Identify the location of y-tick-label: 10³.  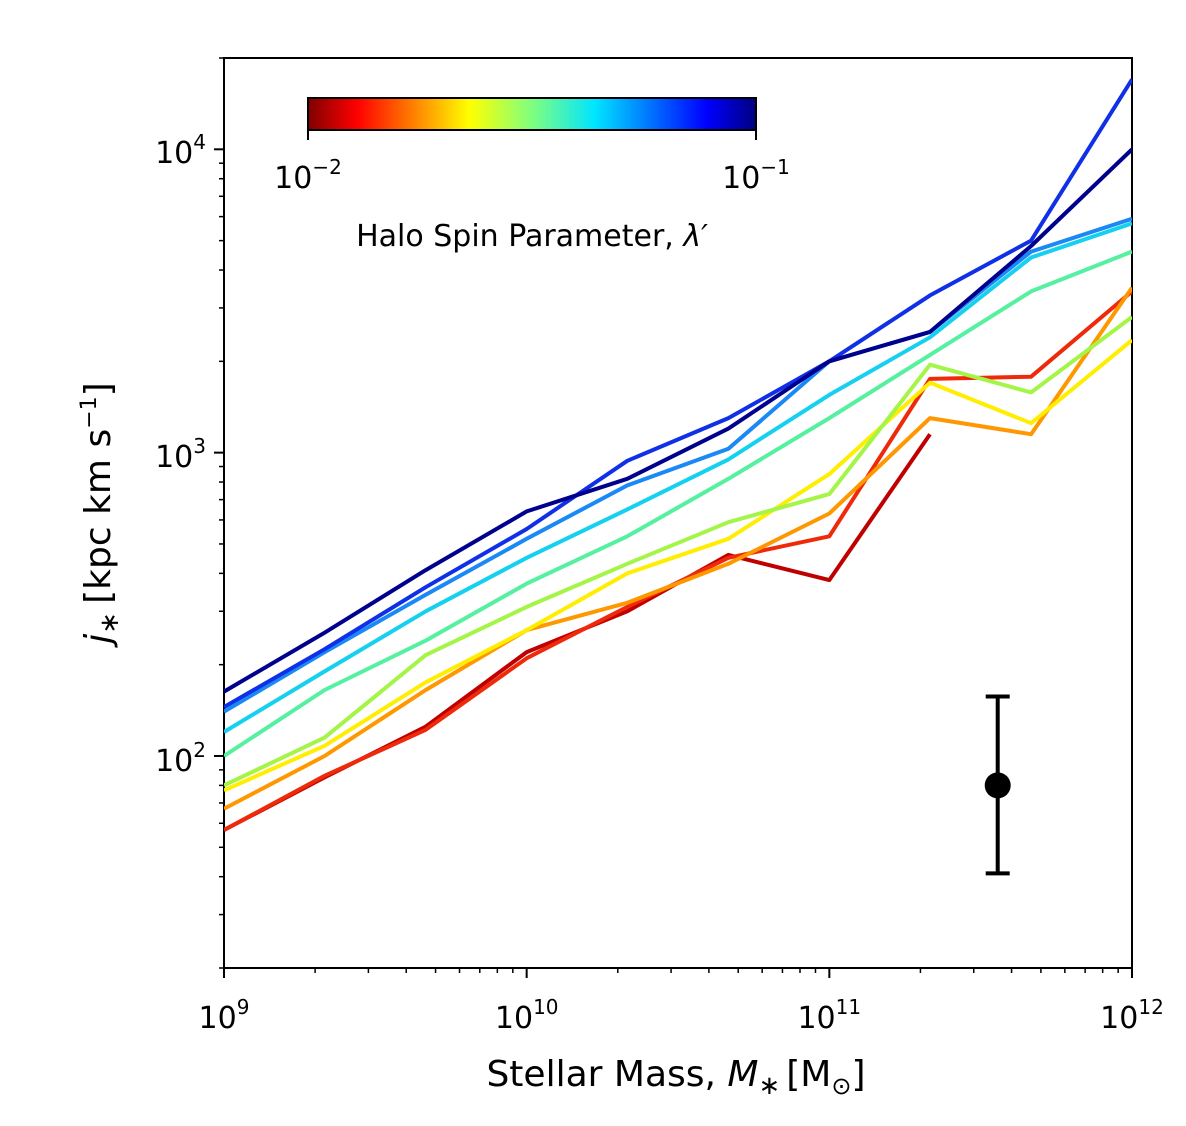
(180, 454).